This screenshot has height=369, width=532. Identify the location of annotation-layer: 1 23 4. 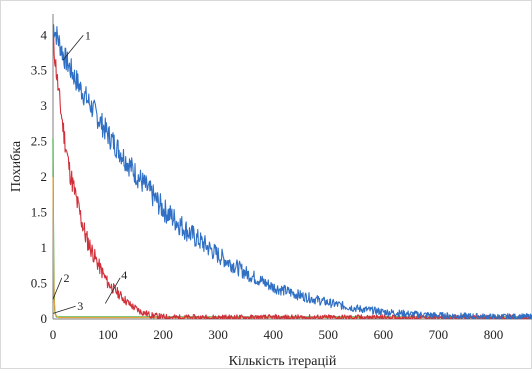
(89, 171).